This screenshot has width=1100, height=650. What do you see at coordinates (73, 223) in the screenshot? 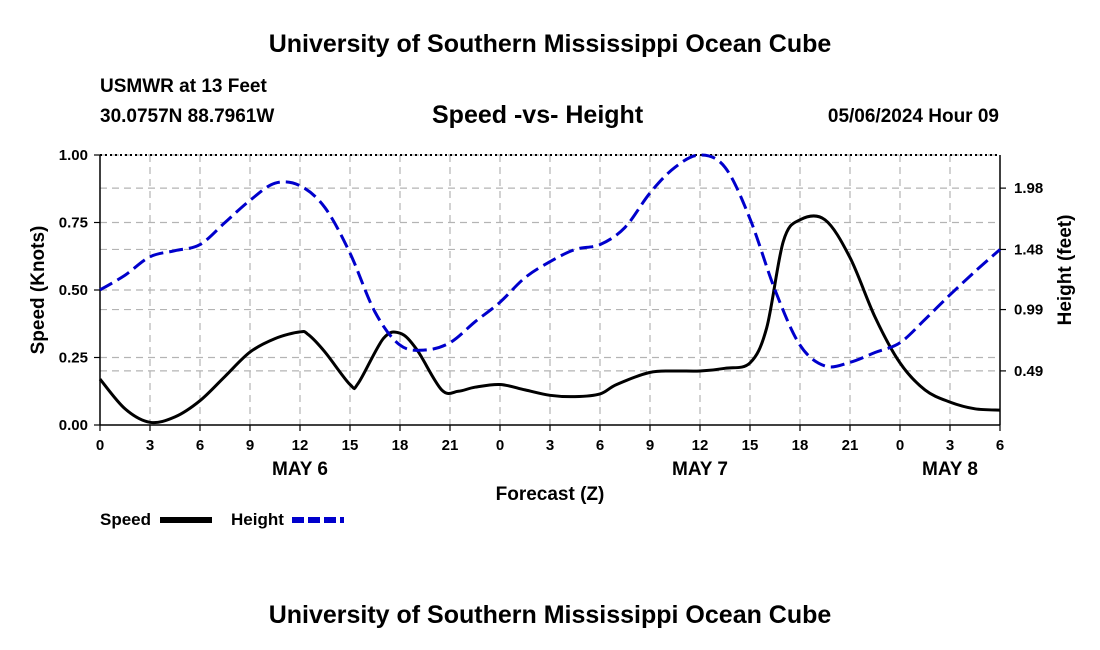
I see `y-tick-label: 0.75` at bounding box center [73, 223].